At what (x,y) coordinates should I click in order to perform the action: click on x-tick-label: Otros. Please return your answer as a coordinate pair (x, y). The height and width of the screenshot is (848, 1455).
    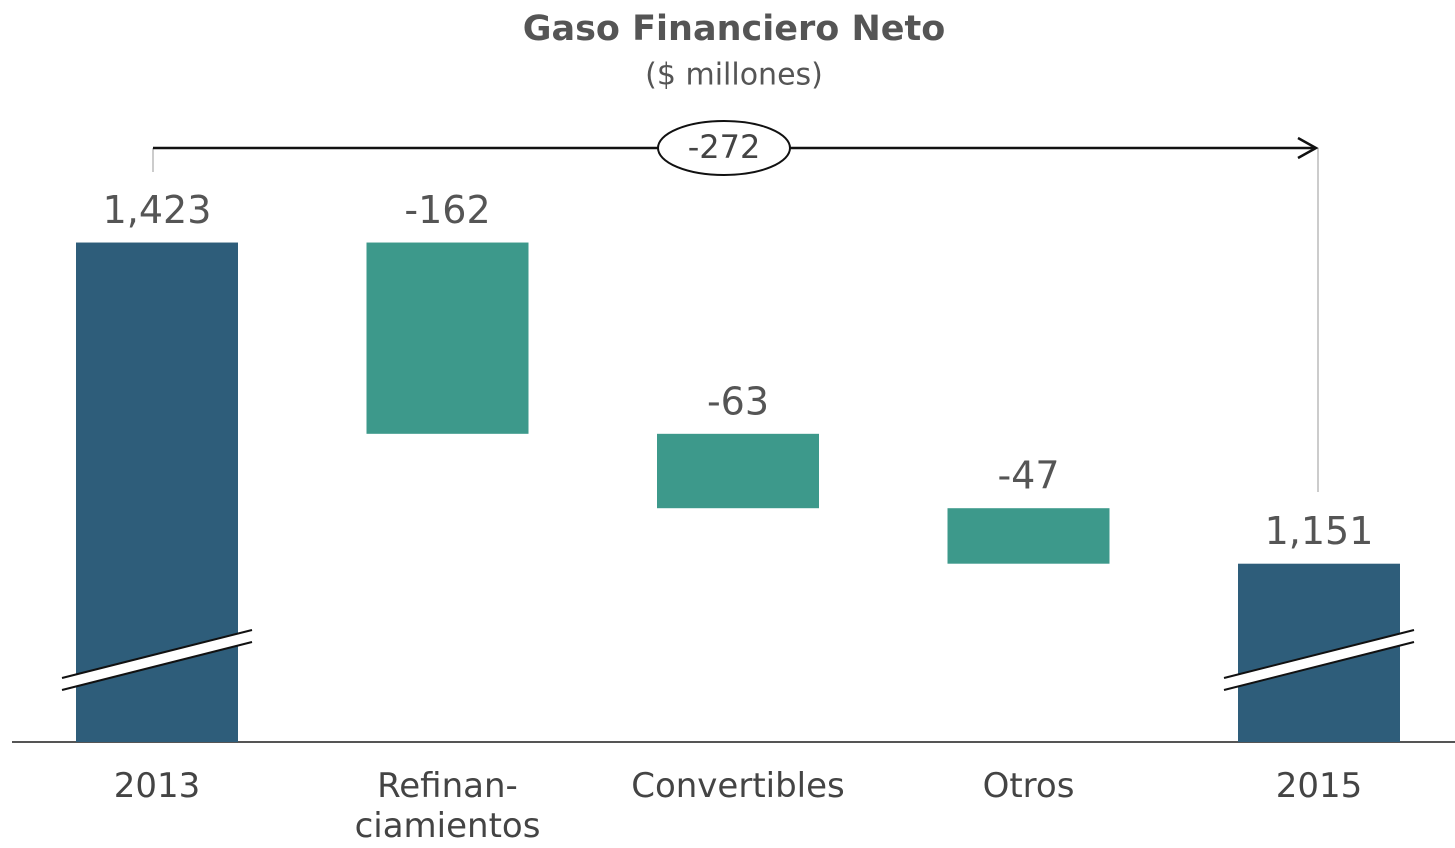
    Looking at the image, I should click on (1028, 786).